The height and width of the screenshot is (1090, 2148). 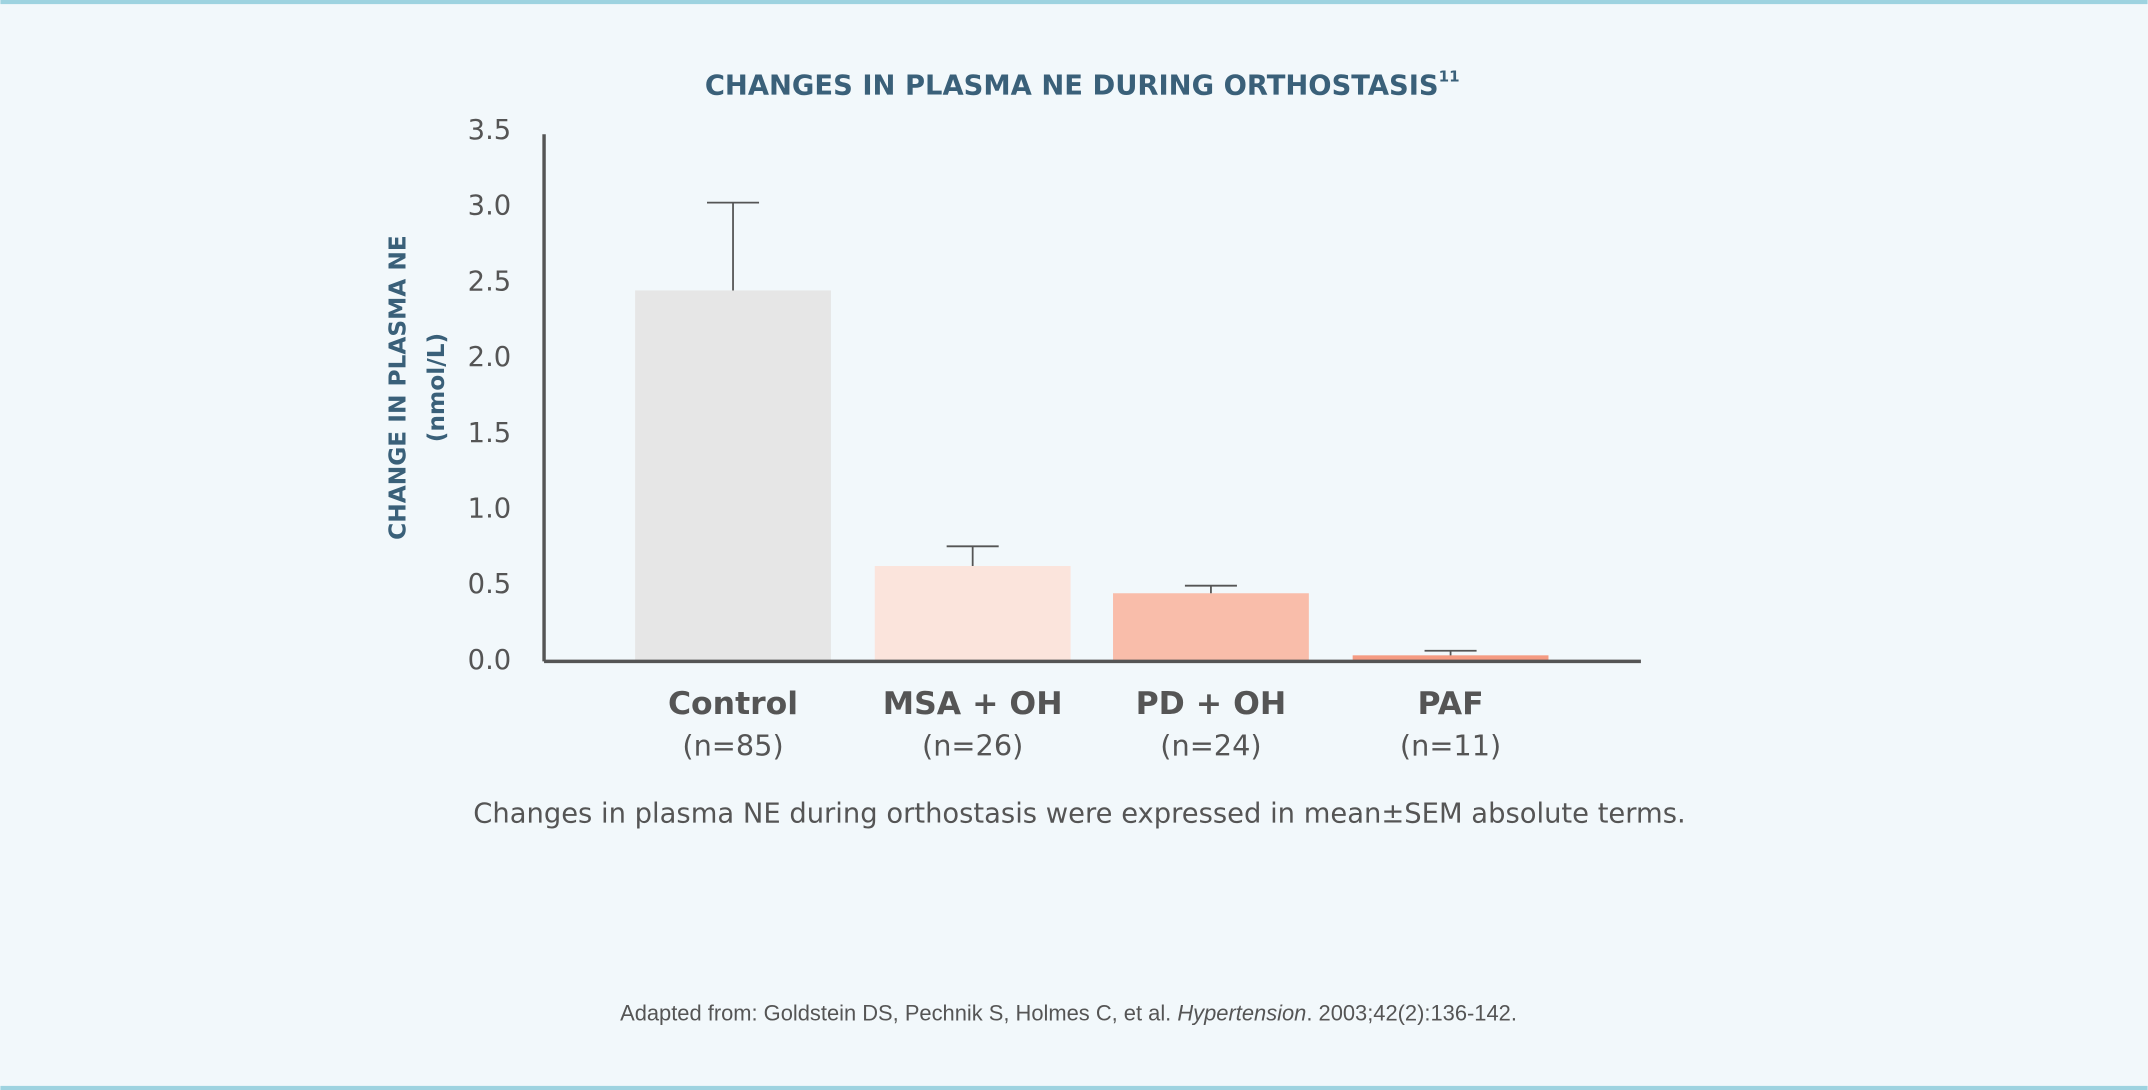 I want to click on x-tick-count: (n=24), so click(x=1210, y=746).